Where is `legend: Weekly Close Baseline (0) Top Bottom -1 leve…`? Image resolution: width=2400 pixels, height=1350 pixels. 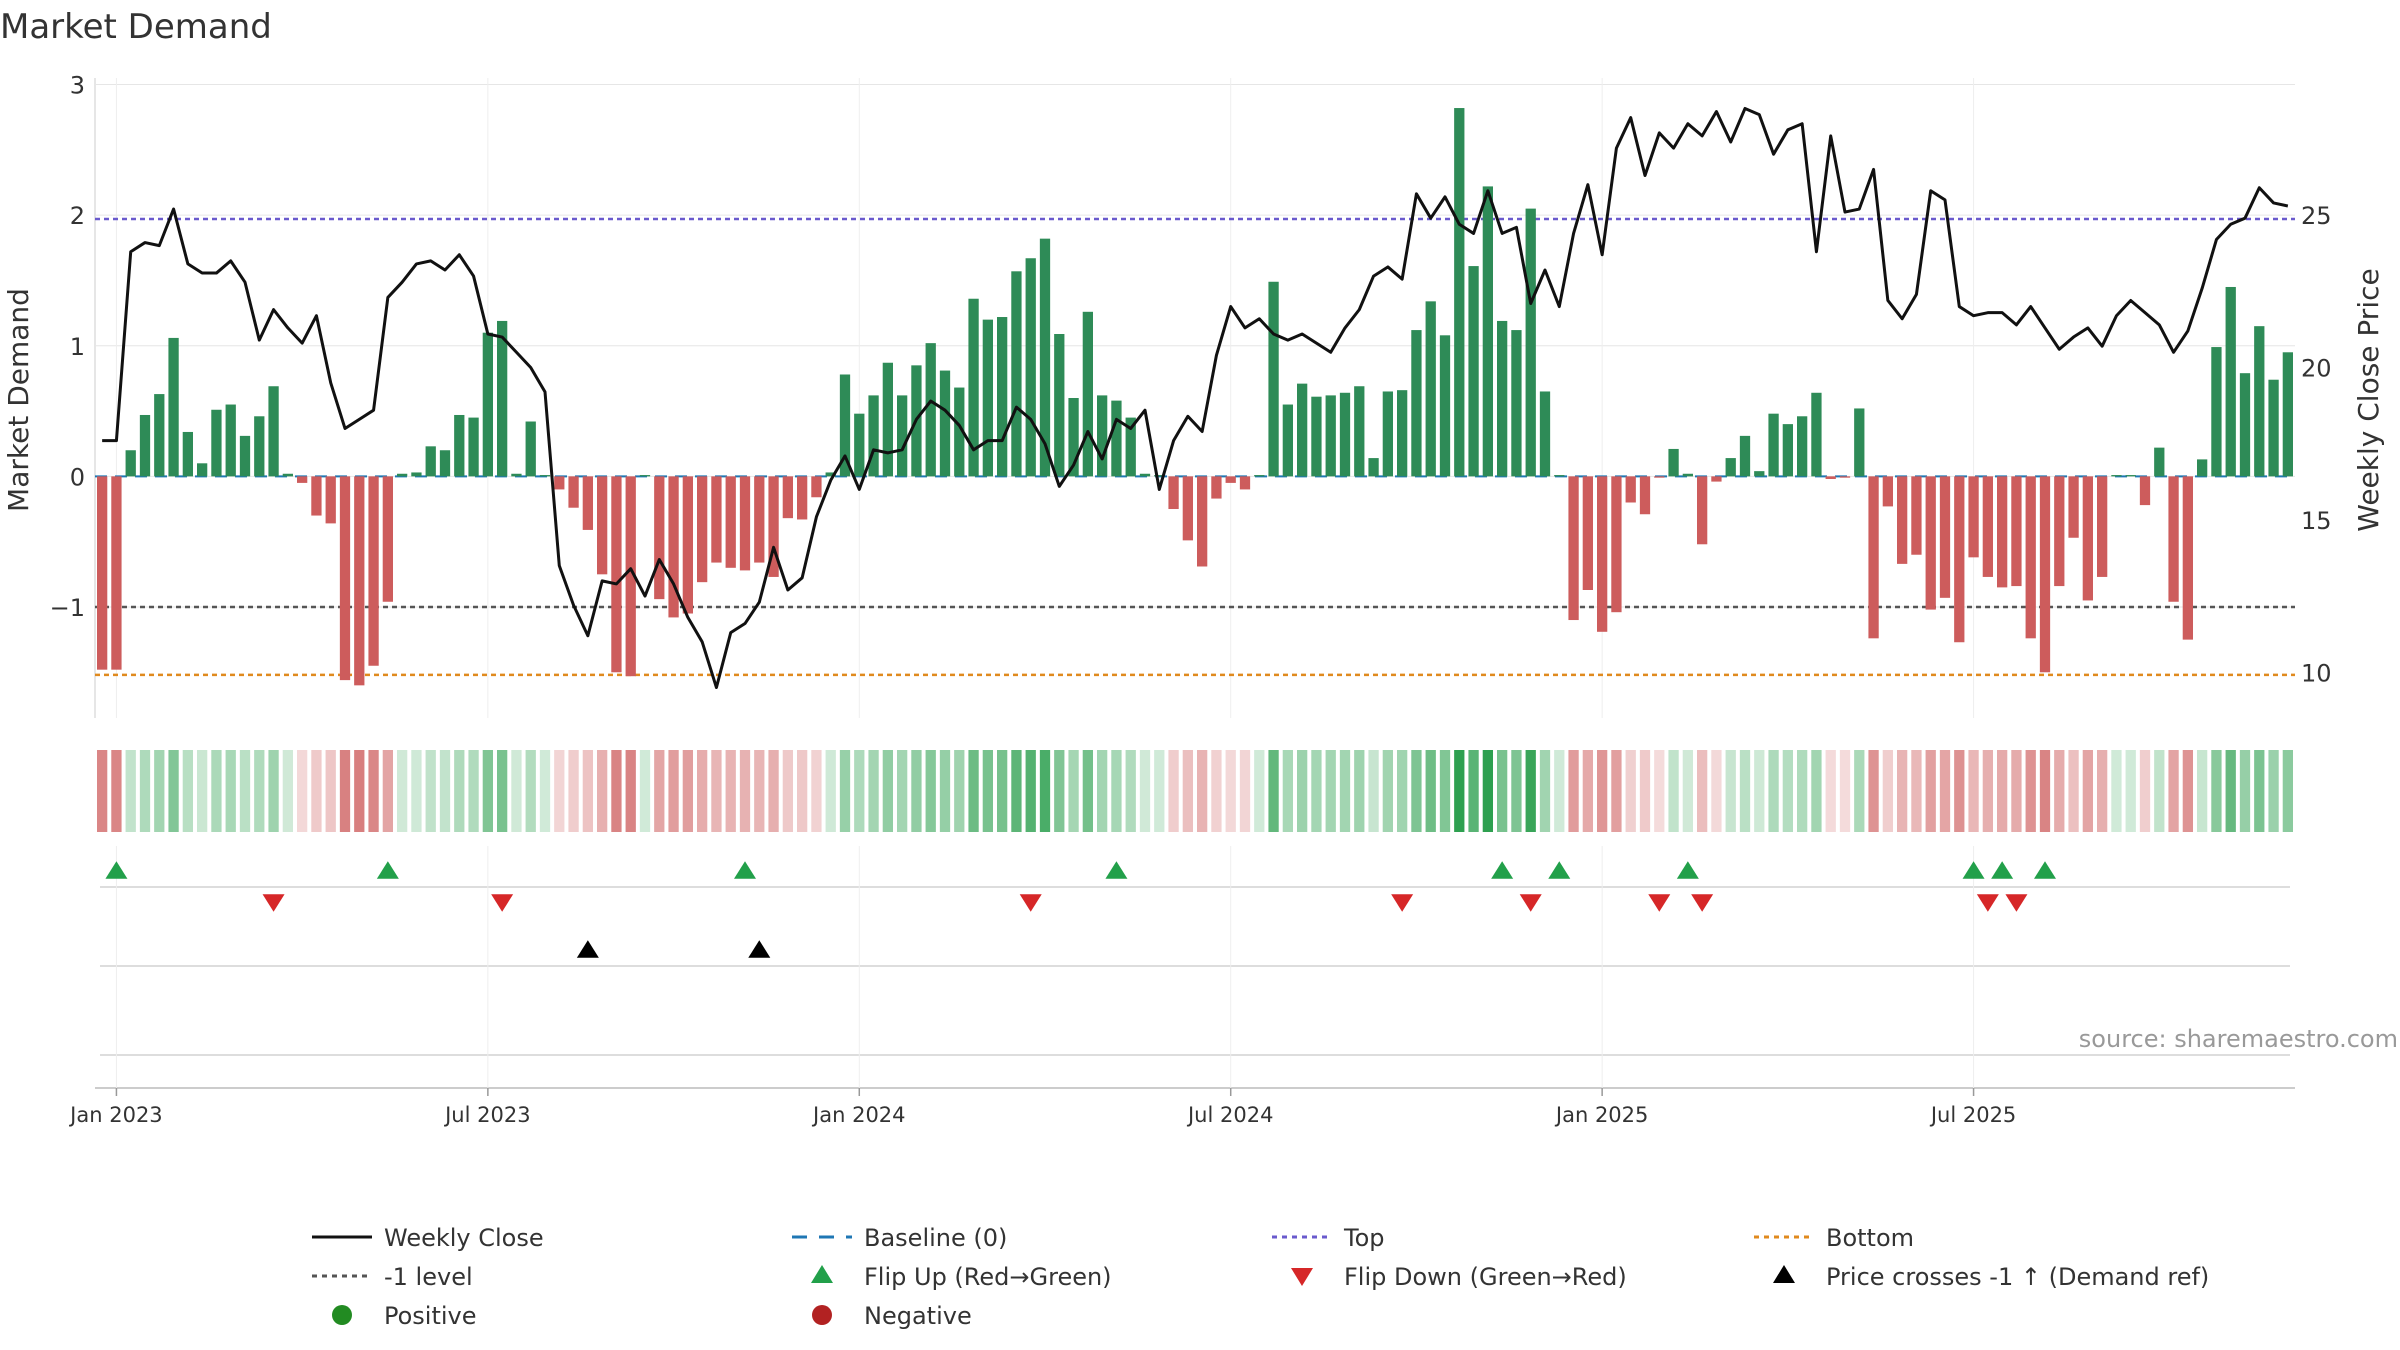 legend: Weekly Close Baseline (0) Top Bottom -1 leve… is located at coordinates (1260, 1277).